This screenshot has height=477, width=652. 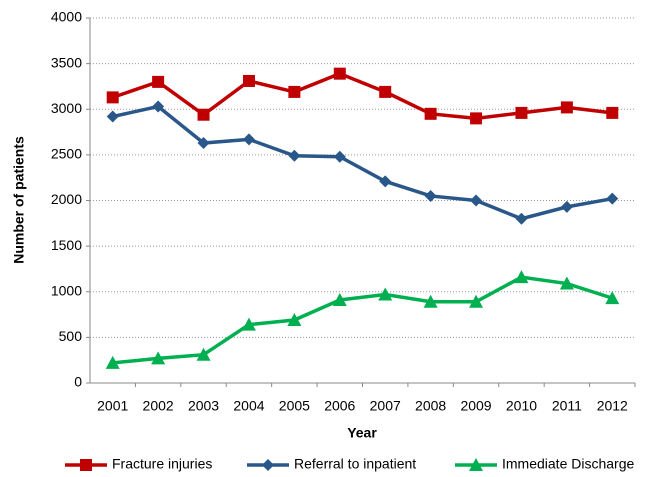 I want to click on y-tick-label: 4000, so click(x=66, y=17).